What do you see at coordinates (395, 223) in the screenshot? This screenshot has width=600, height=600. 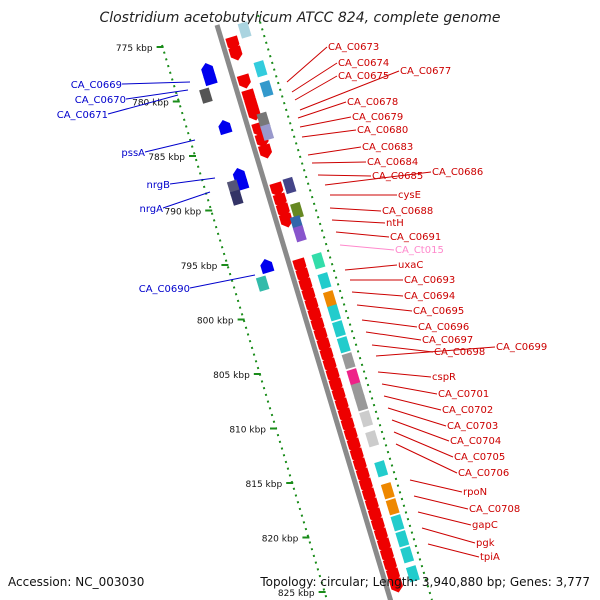 I see `gene-label-nth: ntH` at bounding box center [395, 223].